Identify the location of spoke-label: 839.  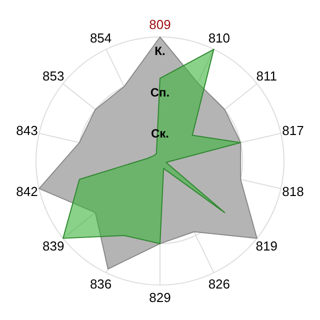
(53, 246).